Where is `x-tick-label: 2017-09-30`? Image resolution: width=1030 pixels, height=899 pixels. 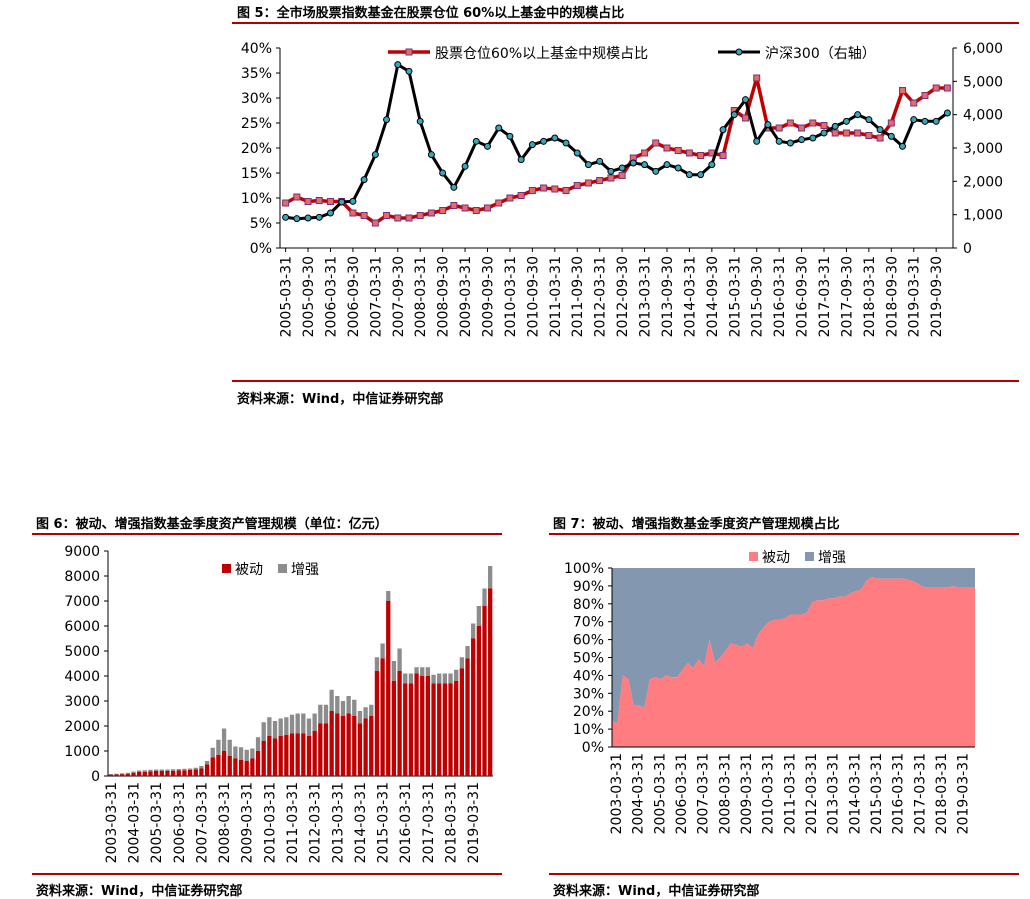
x-tick-label: 2017-09-30 is located at coordinates (847, 296).